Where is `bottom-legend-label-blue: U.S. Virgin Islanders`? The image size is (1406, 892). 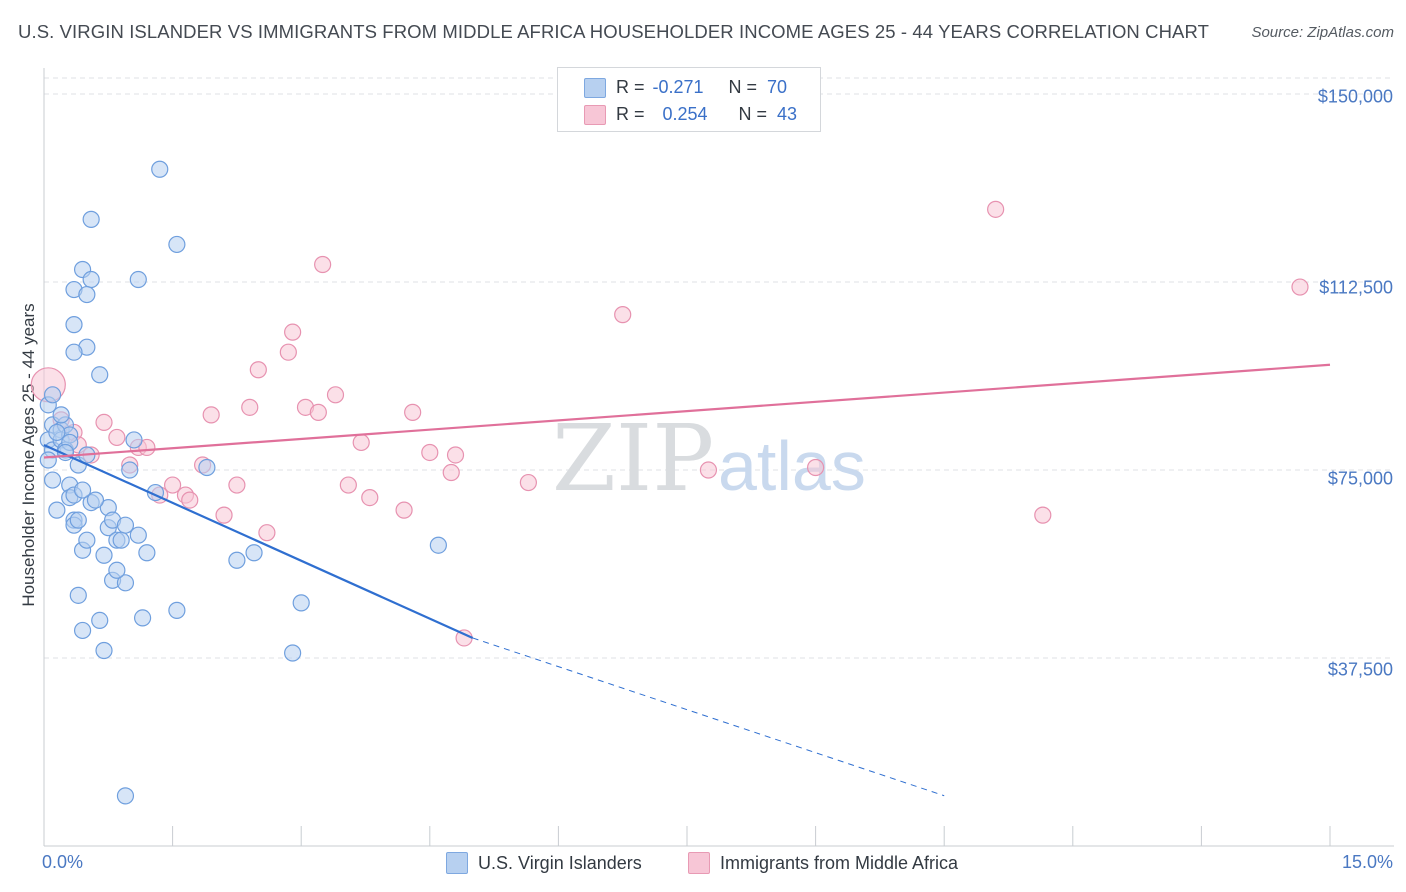 bottom-legend-label-blue: U.S. Virgin Islanders is located at coordinates (560, 862).